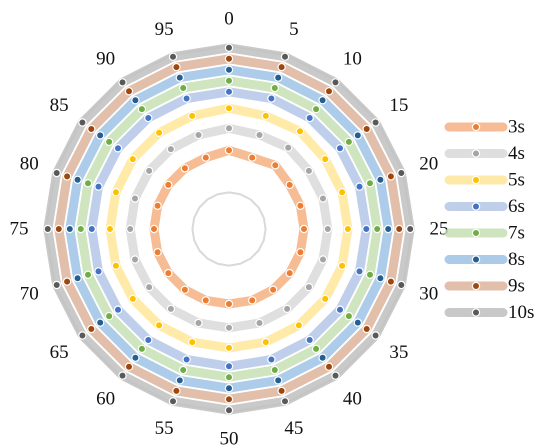 The height and width of the screenshot is (447, 550). What do you see at coordinates (489, 220) in the screenshot?
I see `legend: 3s 4s 5s 6s 7s 8s 9s 10s` at bounding box center [489, 220].